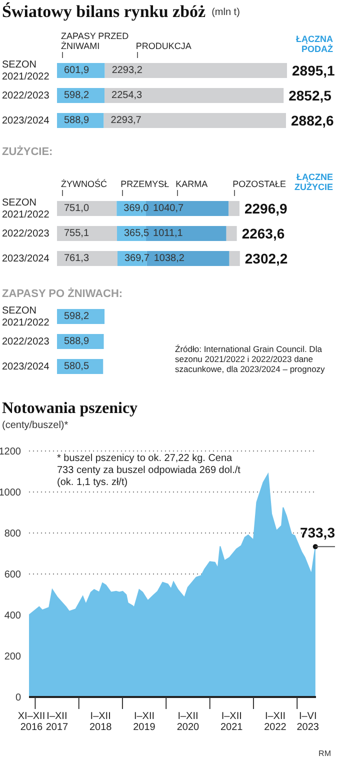 The image size is (337, 760). What do you see at coordinates (144, 722) in the screenshot?
I see `x-tick-label: I–XII 2019` at bounding box center [144, 722].